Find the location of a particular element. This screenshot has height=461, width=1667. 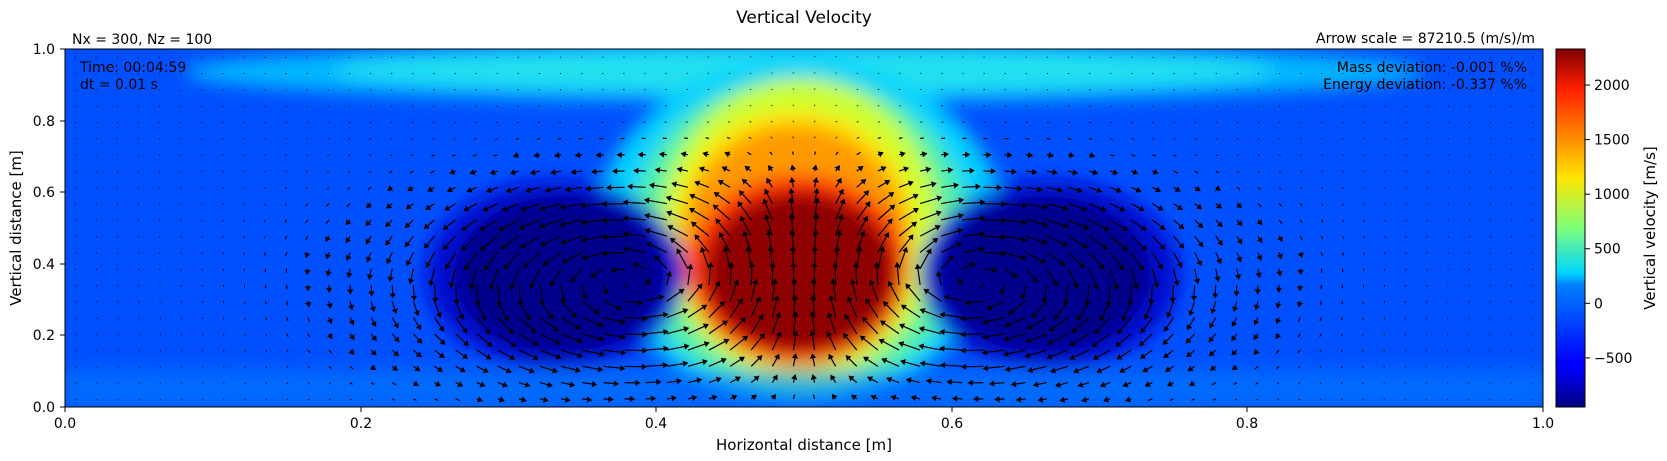

y-tick-label: 1.0 is located at coordinates (44, 50).